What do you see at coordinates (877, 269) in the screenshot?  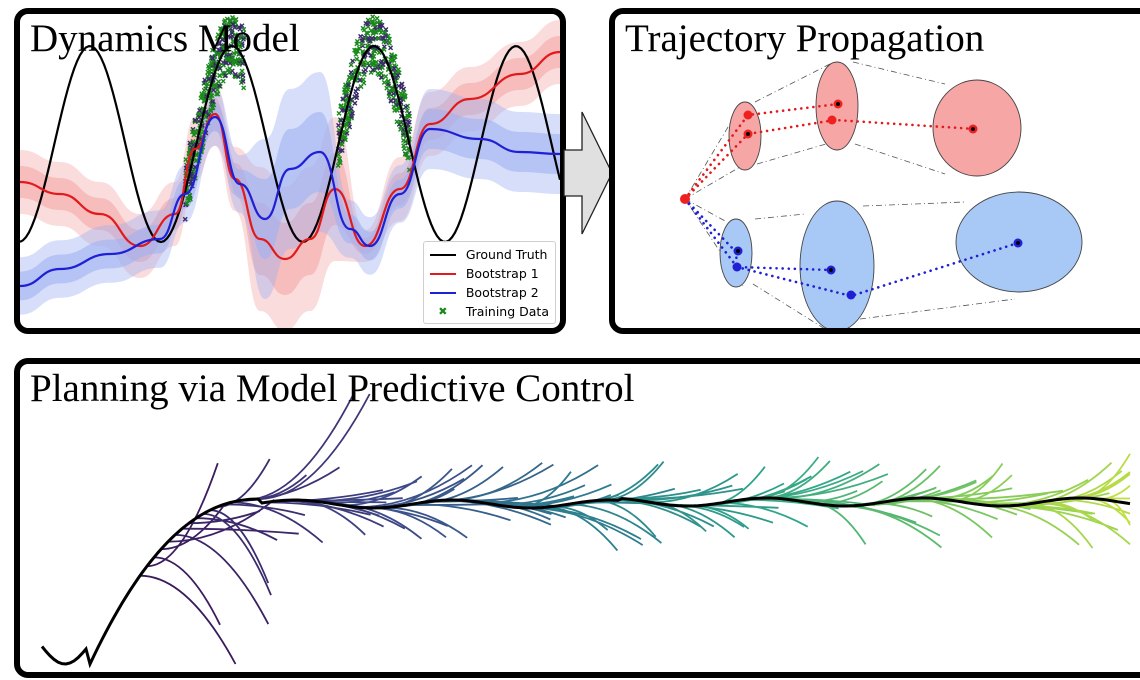 I see `blue-particles` at bounding box center [877, 269].